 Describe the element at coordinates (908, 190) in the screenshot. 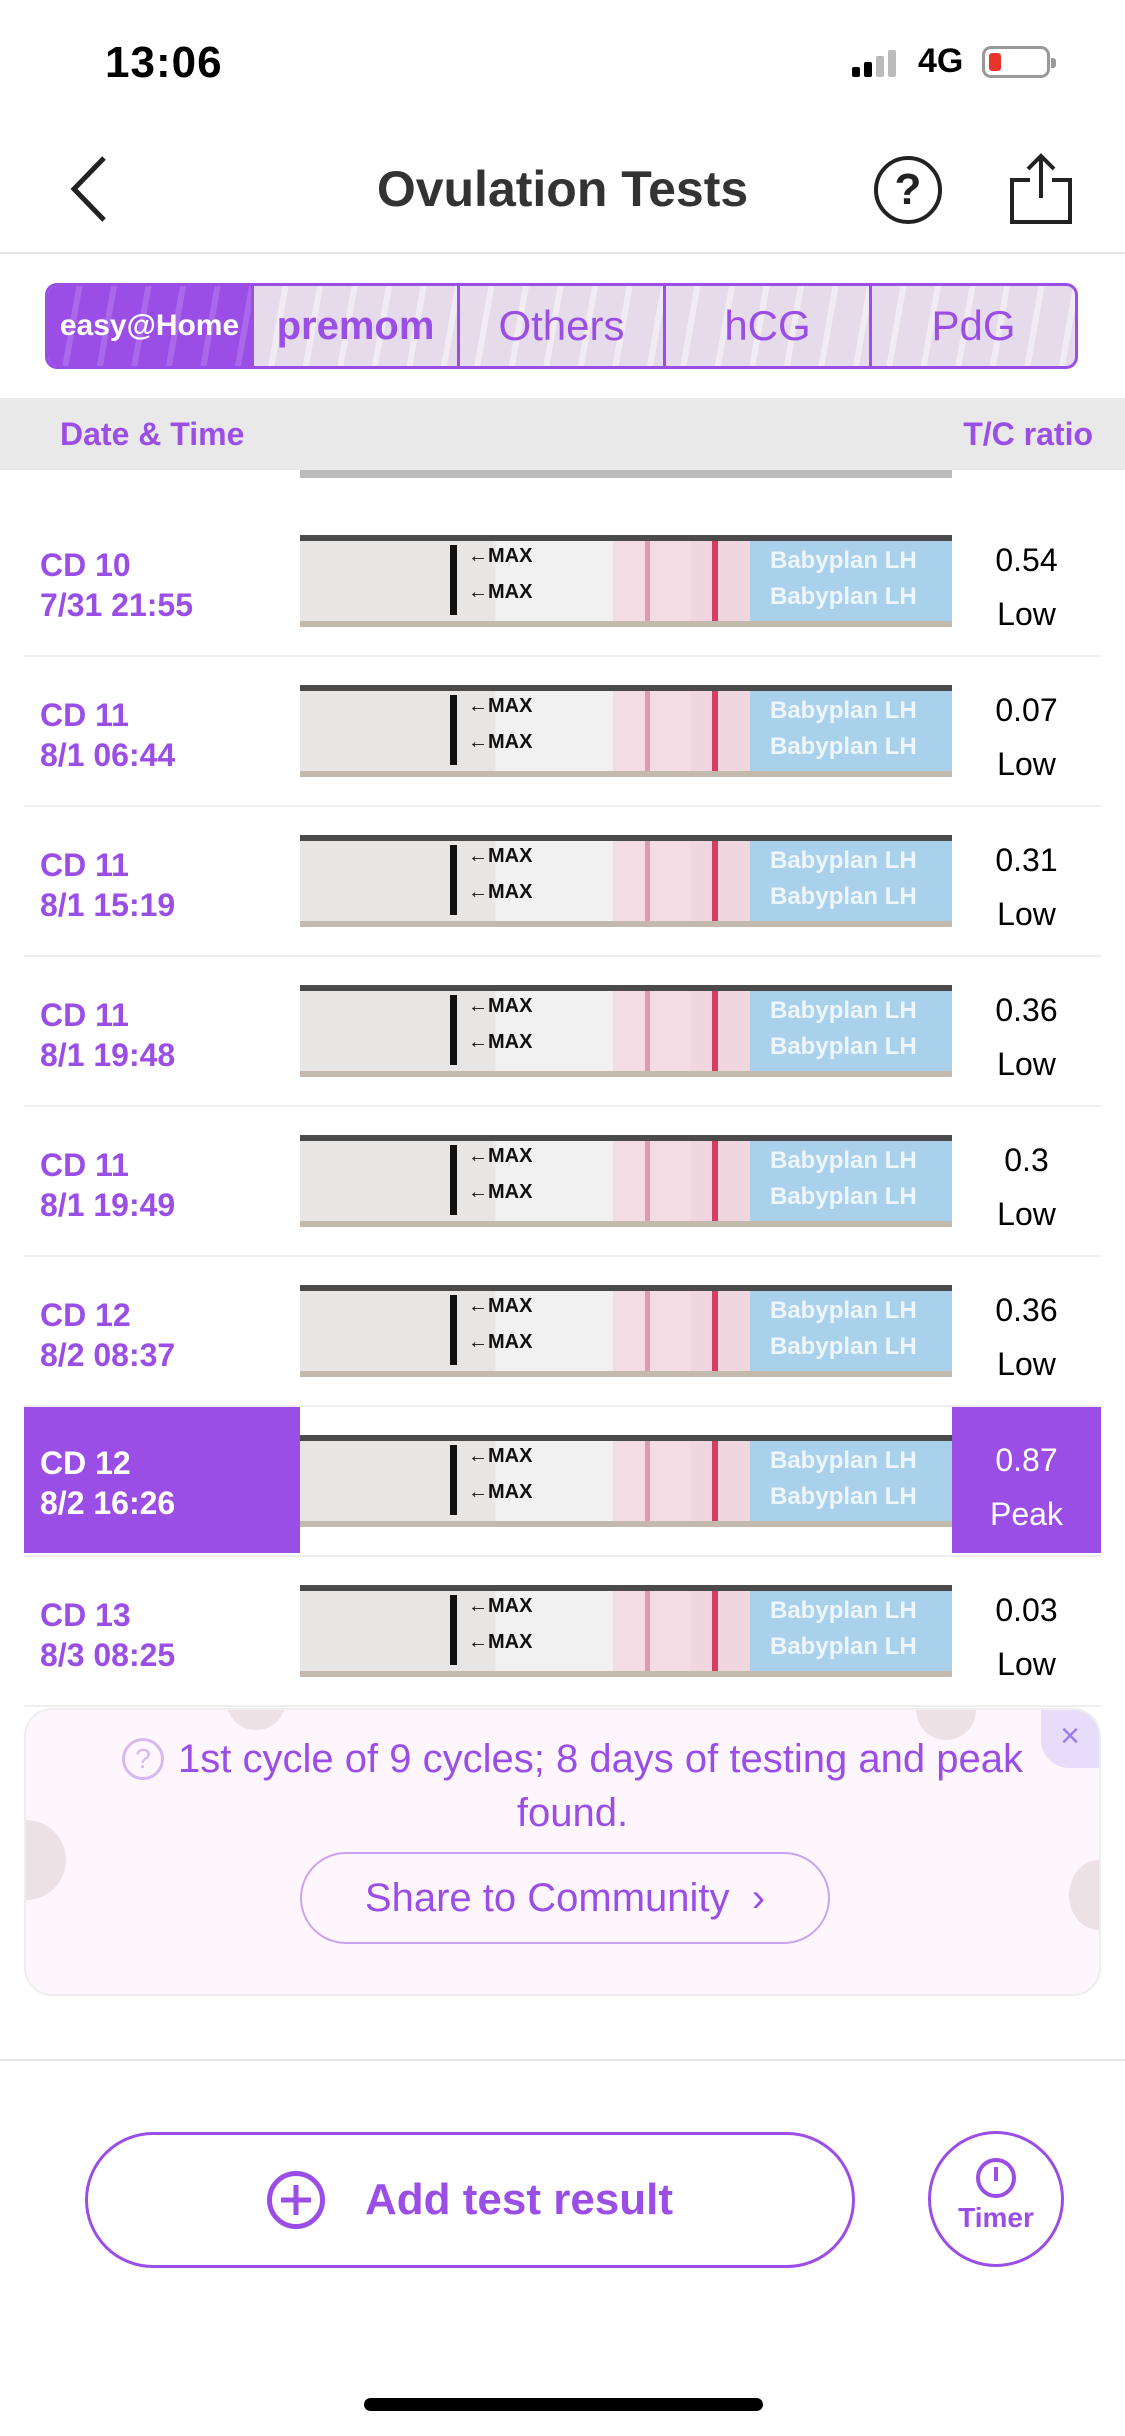

I see `help-icon: ?` at that location.